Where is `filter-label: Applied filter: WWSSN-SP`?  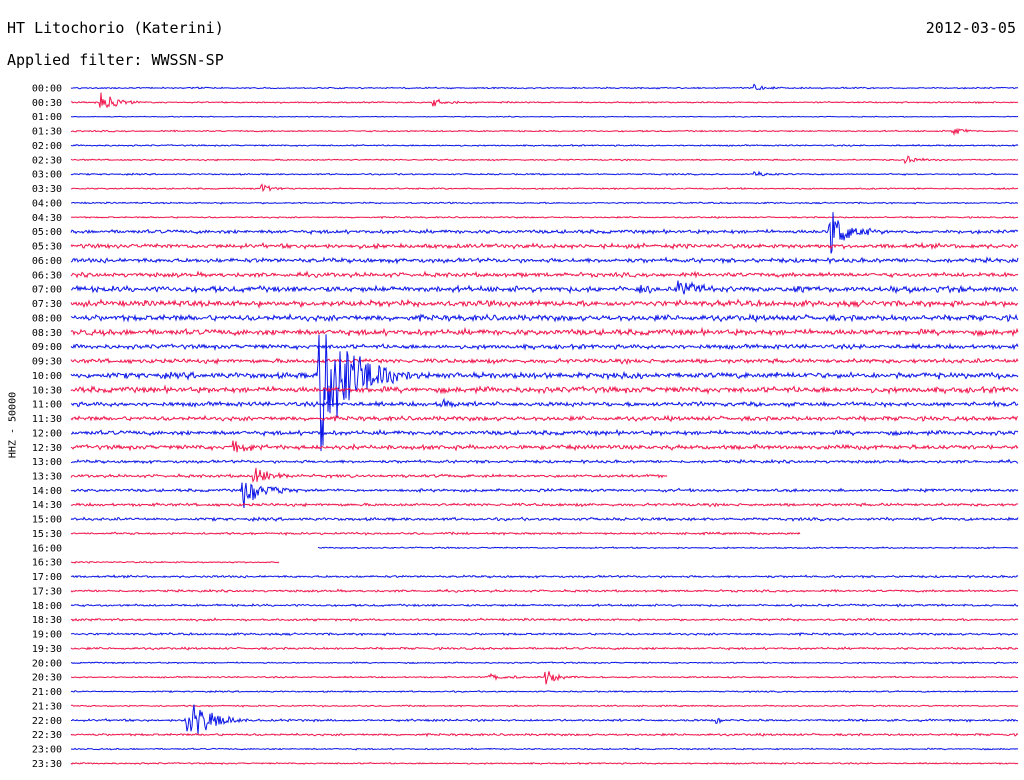
filter-label: Applied filter: WWSSN-SP is located at coordinates (115, 60).